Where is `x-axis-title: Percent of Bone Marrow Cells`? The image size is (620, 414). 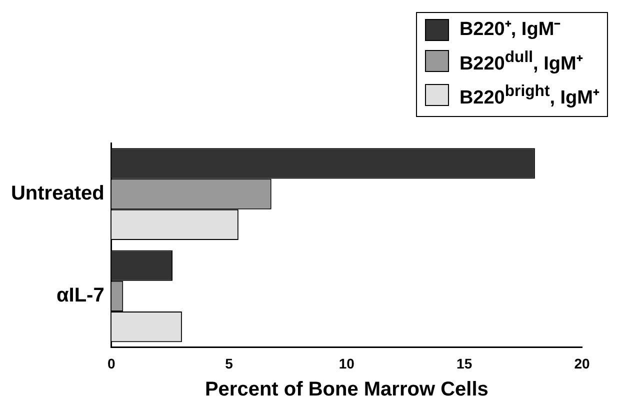 x-axis-title: Percent of Bone Marrow Cells is located at coordinates (346, 389).